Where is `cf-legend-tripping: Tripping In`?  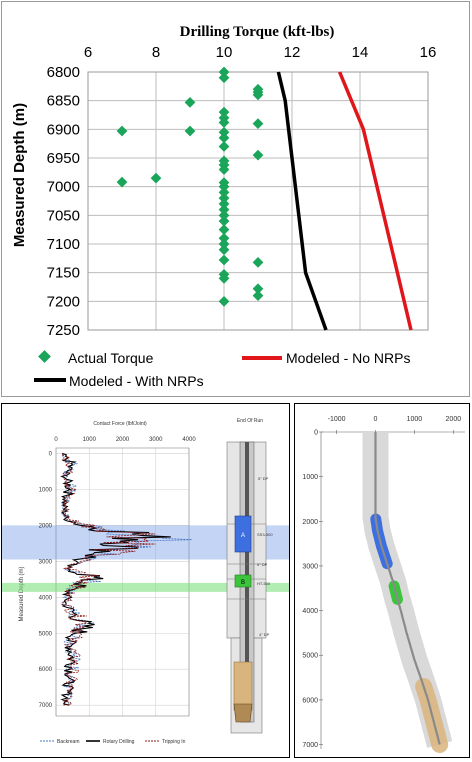 cf-legend-tripping: Tripping In is located at coordinates (174, 742).